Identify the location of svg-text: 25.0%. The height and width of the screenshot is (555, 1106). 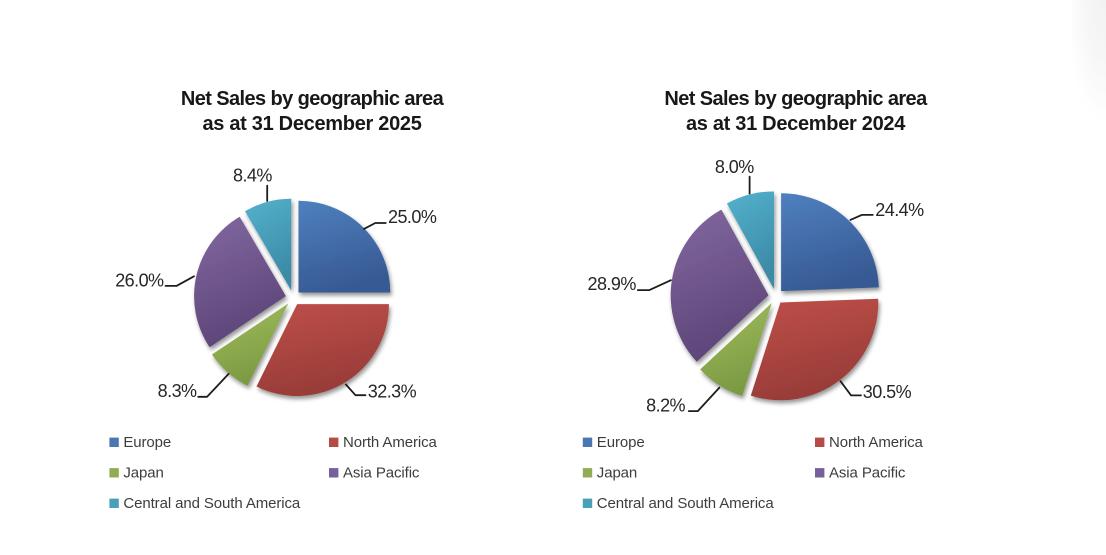
(412, 217).